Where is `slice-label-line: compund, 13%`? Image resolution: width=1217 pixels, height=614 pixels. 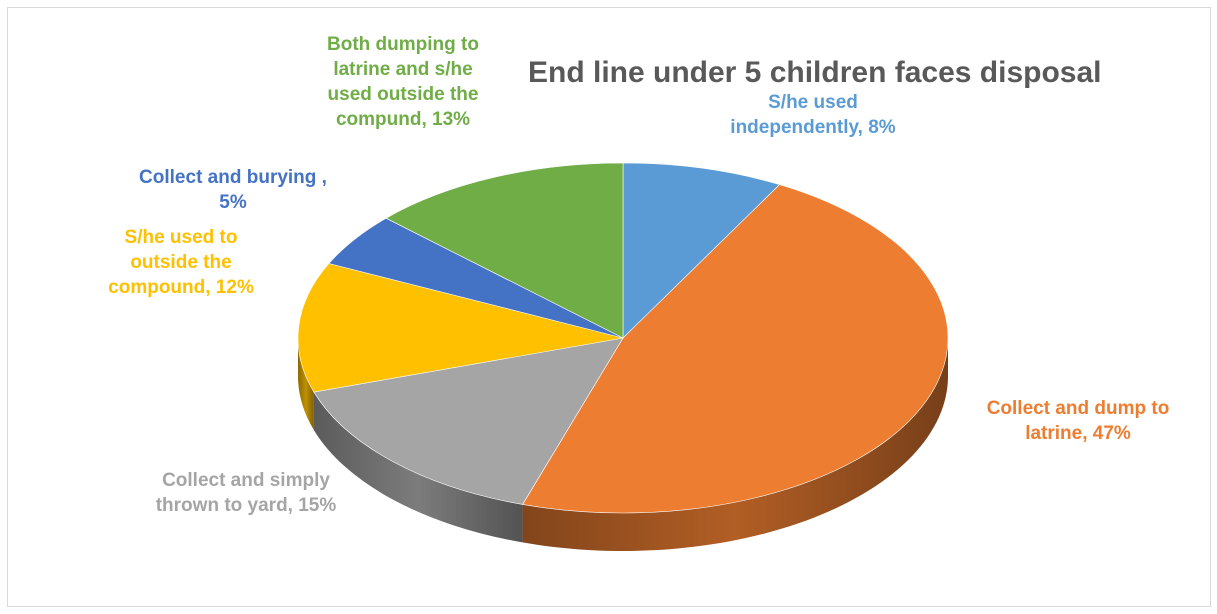
slice-label-line: compund, 13% is located at coordinates (403, 119).